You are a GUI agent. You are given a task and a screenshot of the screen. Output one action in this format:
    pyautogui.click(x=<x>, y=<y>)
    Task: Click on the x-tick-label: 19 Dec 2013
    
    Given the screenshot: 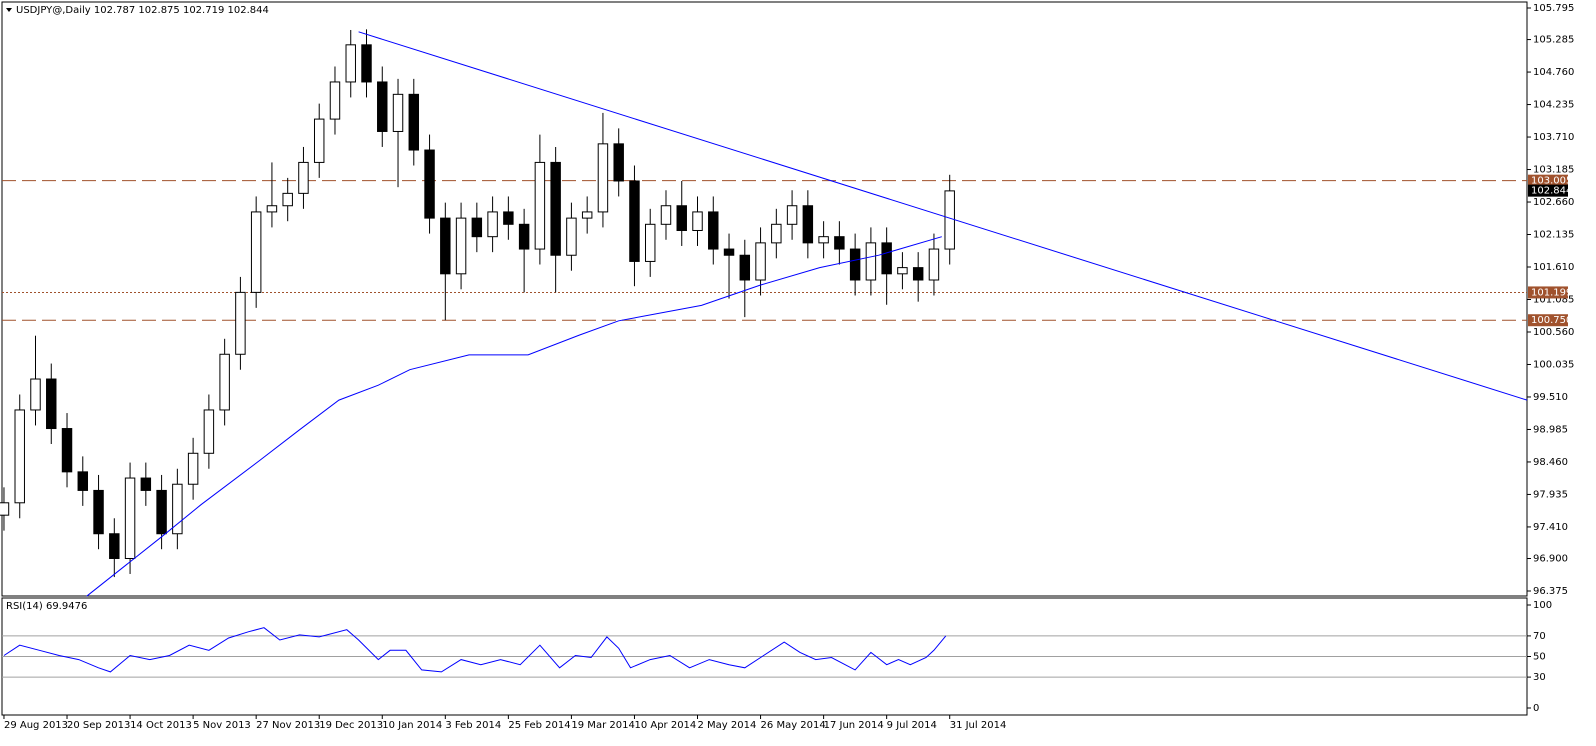 What is the action you would take?
    pyautogui.click(x=351, y=725)
    